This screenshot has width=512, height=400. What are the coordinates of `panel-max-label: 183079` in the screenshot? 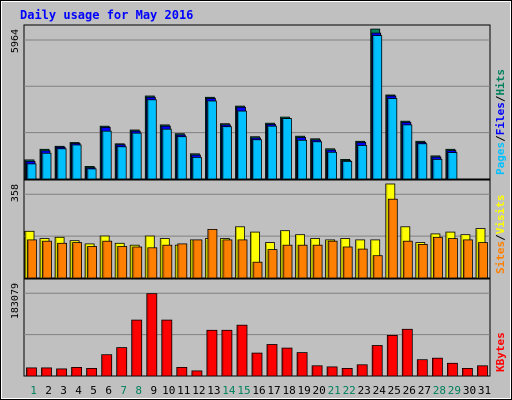 It's located at (15, 301).